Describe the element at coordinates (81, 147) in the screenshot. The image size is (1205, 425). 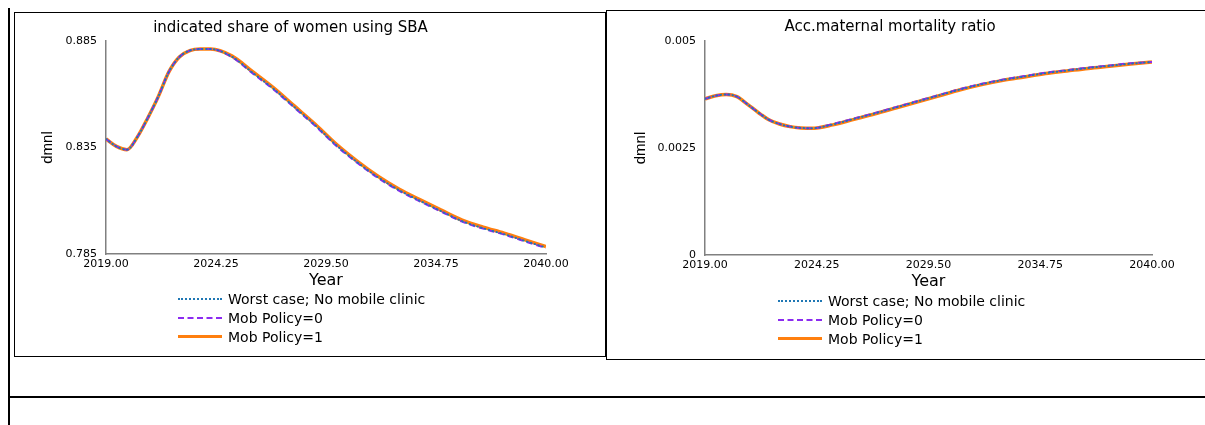
I see `y-tick-label: 0.835` at that location.